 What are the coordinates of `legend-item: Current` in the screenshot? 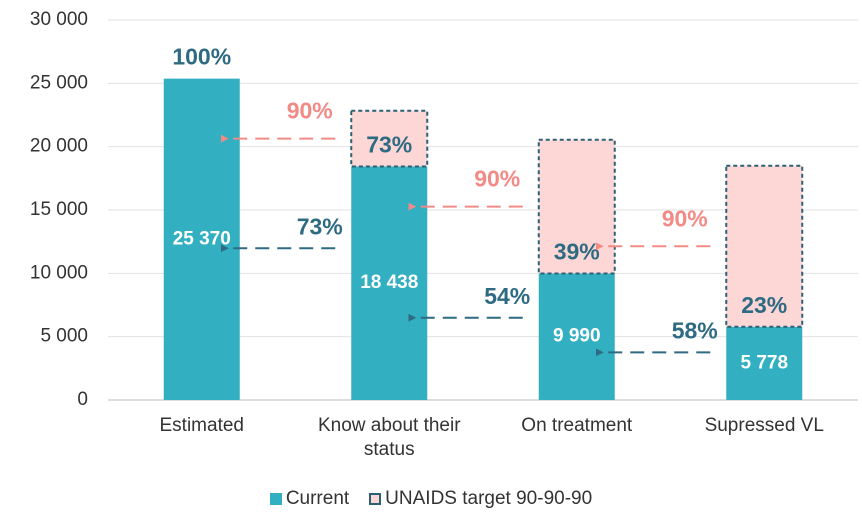 It's located at (309, 498).